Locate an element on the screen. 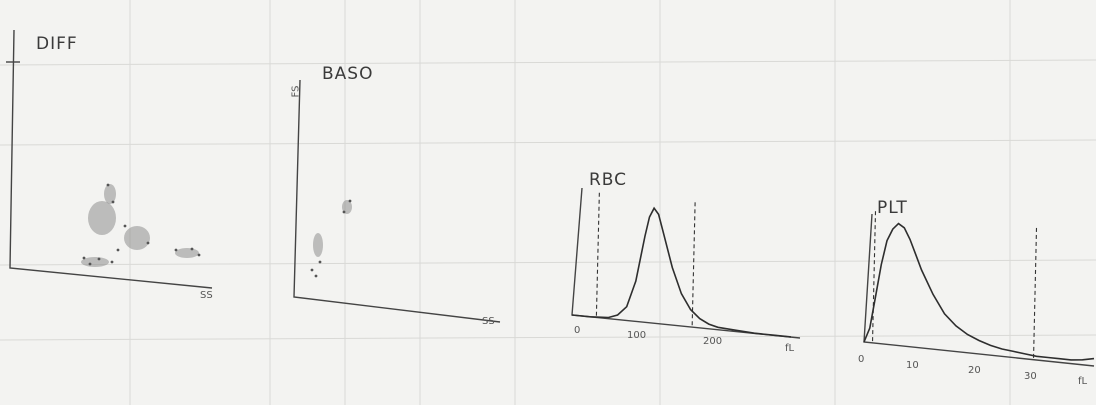 This screenshot has height=405, width=1096. plt-tick-20: 20 is located at coordinates (974, 370).